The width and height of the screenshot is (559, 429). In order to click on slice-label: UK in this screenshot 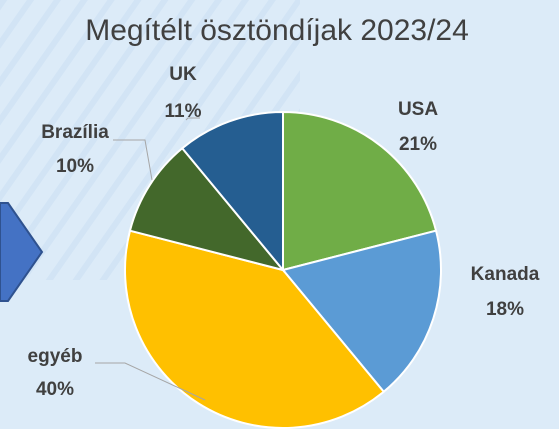, I will do `click(183, 74)`.